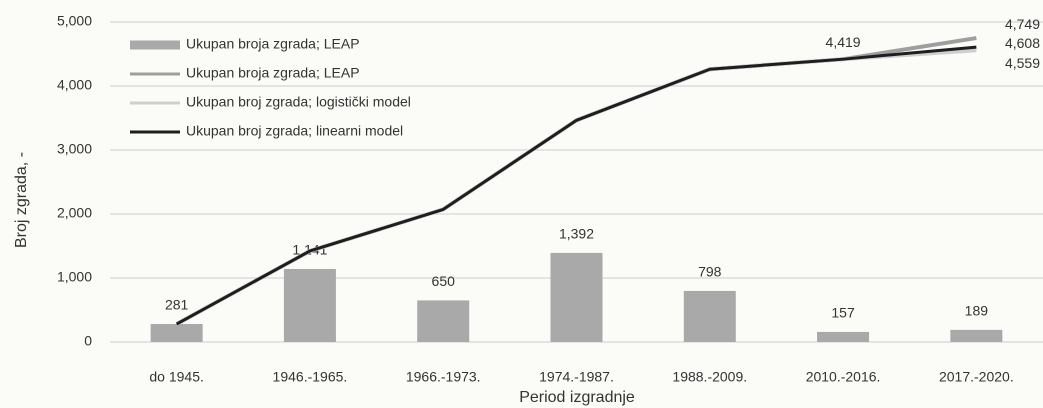 Image resolution: width=1043 pixels, height=408 pixels. I want to click on line-label: 4,419, so click(843, 42).